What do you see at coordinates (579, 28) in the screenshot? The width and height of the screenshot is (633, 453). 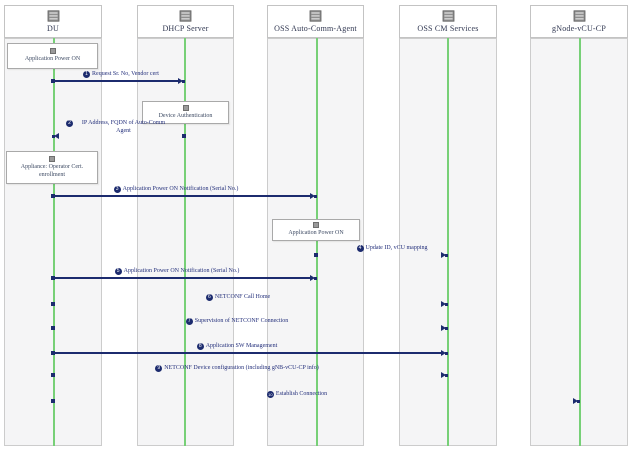 I see `participant-name: gNode-vCU-CP` at bounding box center [579, 28].